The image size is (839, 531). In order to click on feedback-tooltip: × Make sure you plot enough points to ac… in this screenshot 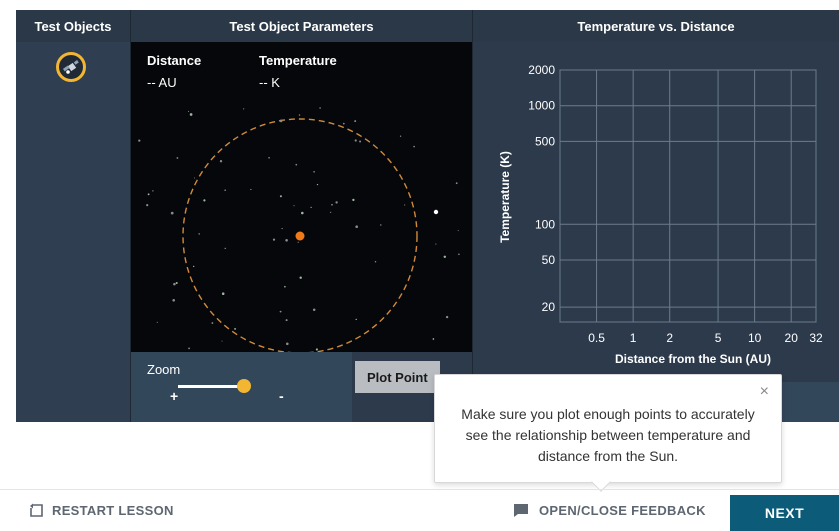, I will do `click(608, 428)`.